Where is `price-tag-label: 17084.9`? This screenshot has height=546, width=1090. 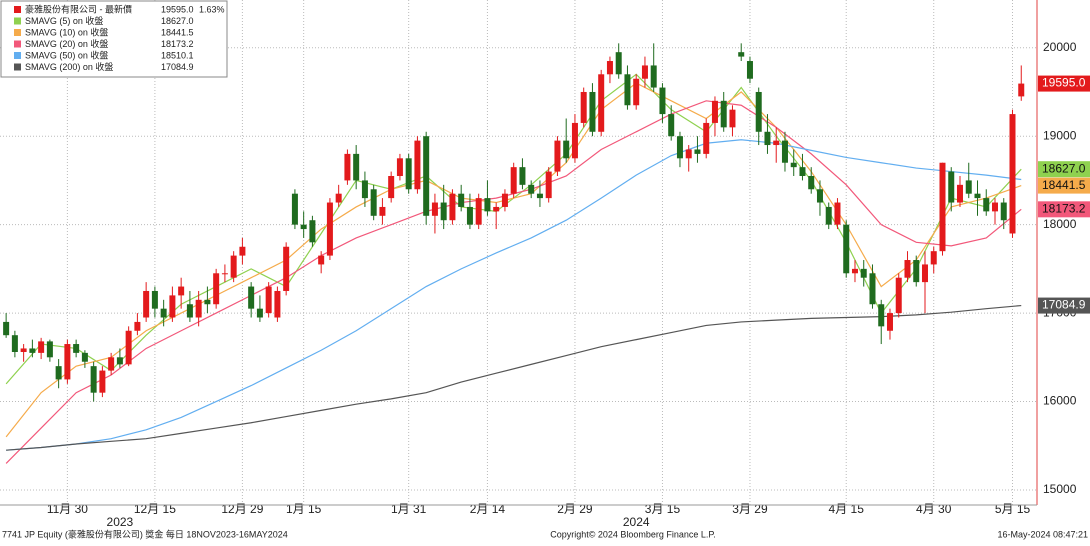
price-tag-label: 17084.9 is located at coordinates (1064, 305).